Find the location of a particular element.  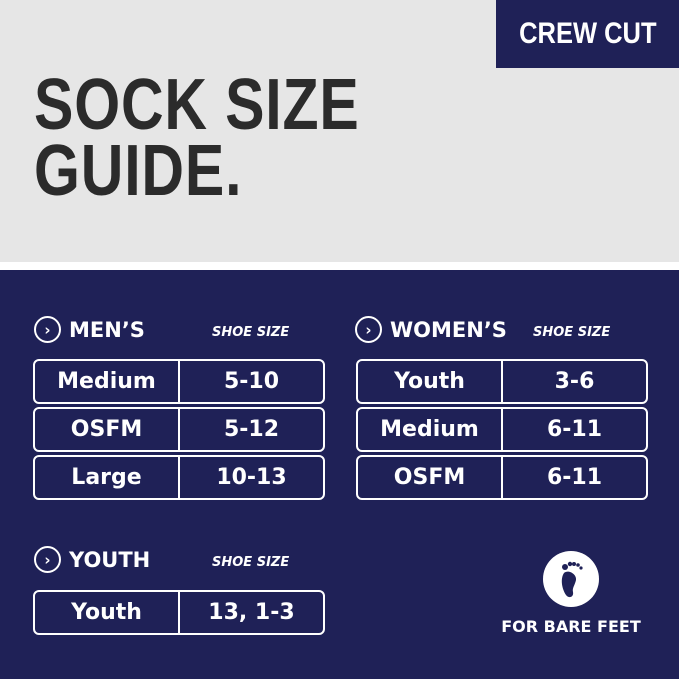

badge-text: CREW CUT is located at coordinates (587, 33).